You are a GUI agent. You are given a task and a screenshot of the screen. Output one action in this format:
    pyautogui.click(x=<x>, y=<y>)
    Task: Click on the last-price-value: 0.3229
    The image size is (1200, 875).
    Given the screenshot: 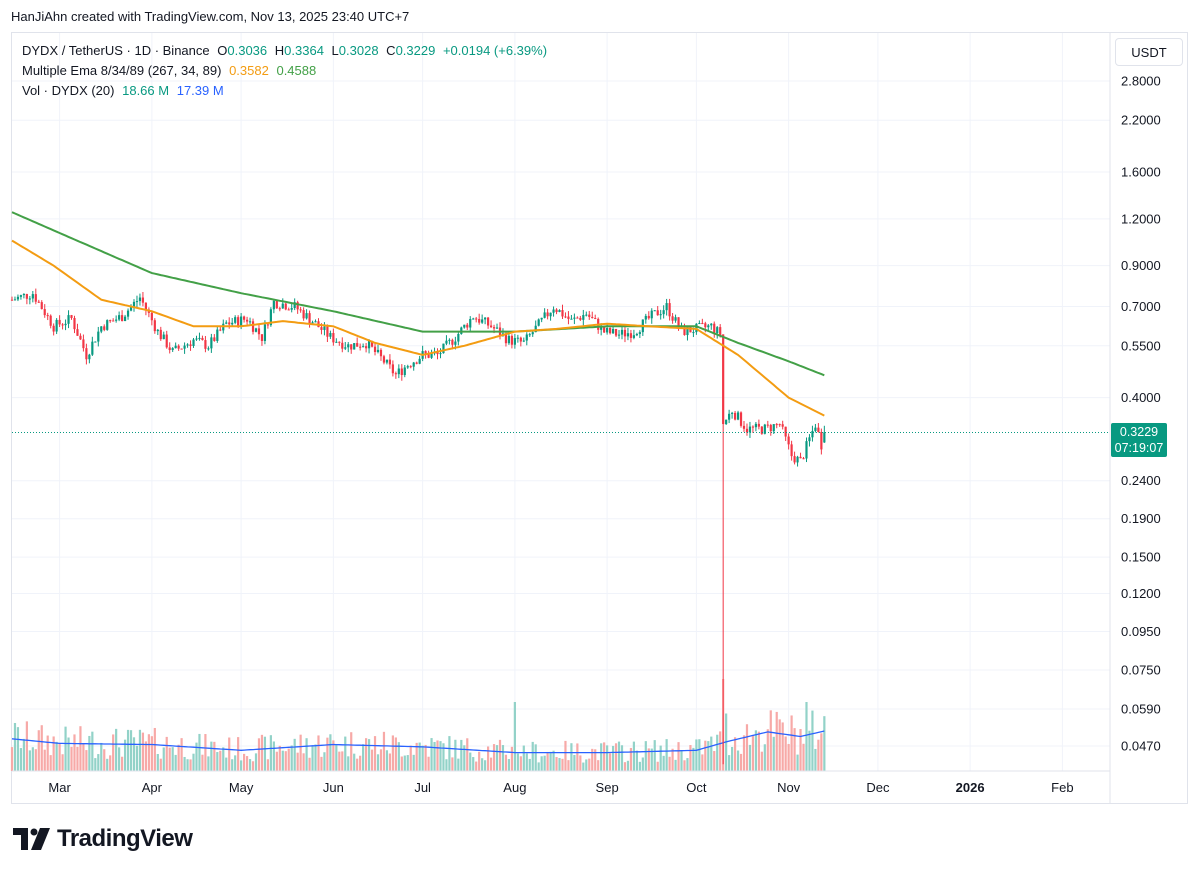 What is the action you would take?
    pyautogui.click(x=1139, y=432)
    